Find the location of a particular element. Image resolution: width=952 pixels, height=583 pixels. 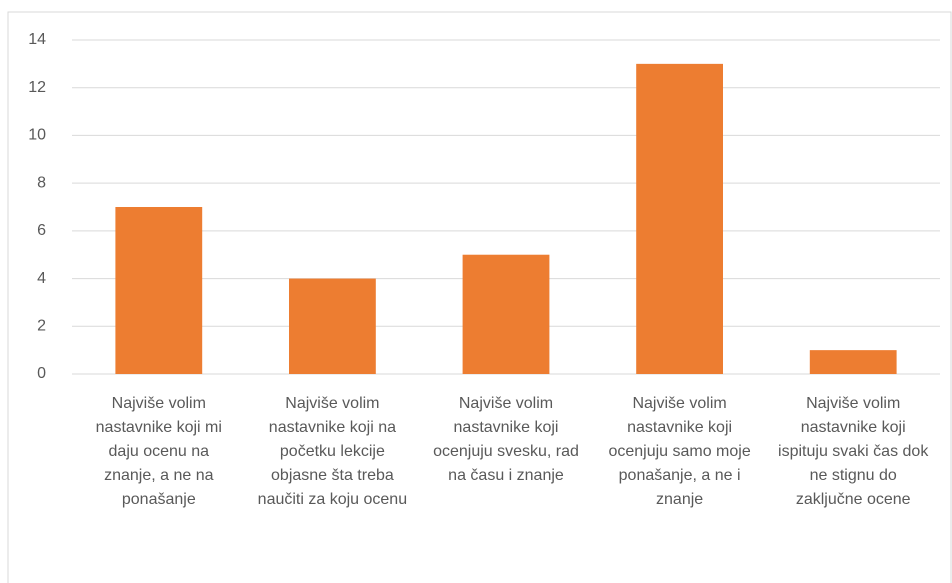

y-tick-label: 12 is located at coordinates (37, 87).